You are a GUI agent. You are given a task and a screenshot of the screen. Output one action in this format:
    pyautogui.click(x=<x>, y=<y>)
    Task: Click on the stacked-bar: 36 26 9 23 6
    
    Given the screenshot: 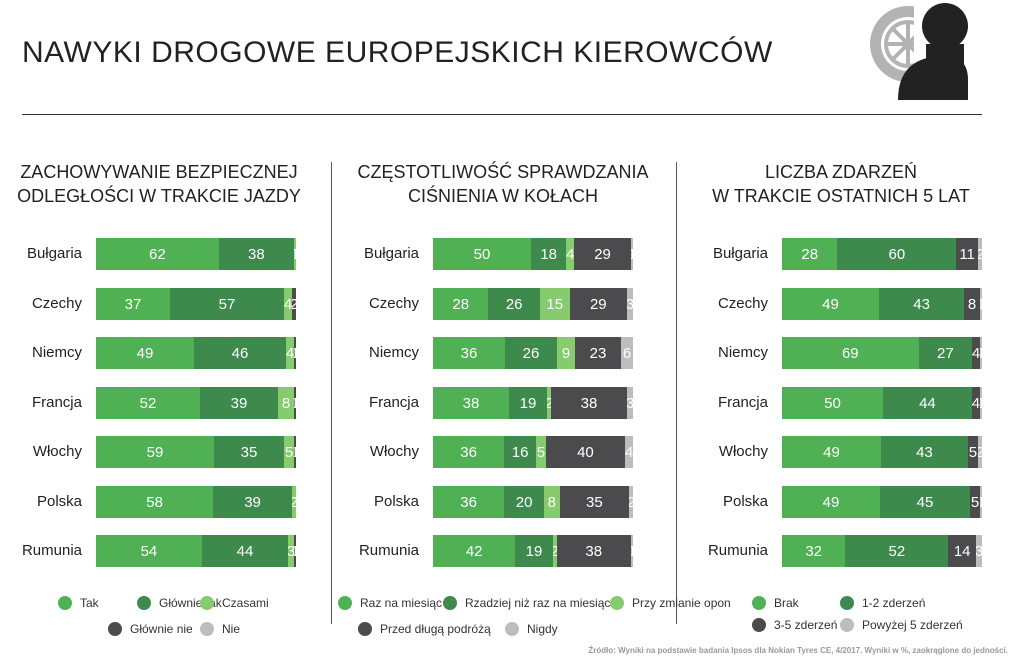 What is the action you would take?
    pyautogui.click(x=533, y=353)
    